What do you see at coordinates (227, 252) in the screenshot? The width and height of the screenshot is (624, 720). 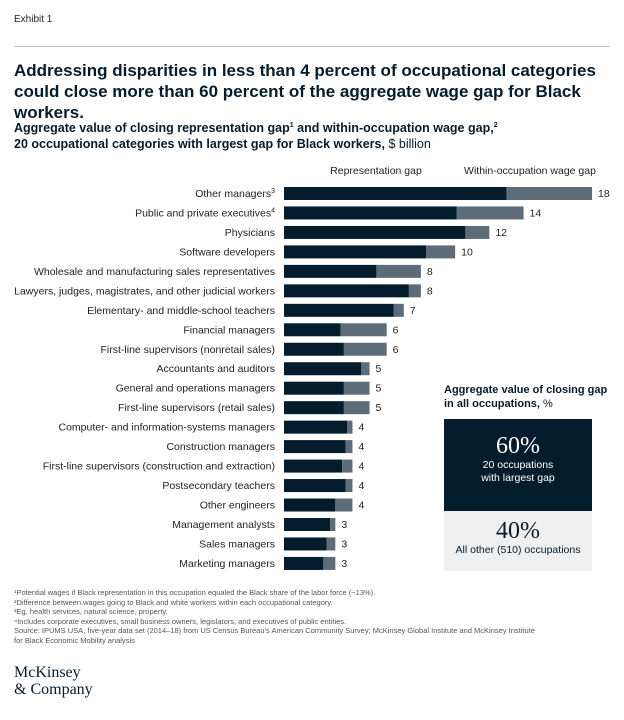 I see `category-label: Software developers` at bounding box center [227, 252].